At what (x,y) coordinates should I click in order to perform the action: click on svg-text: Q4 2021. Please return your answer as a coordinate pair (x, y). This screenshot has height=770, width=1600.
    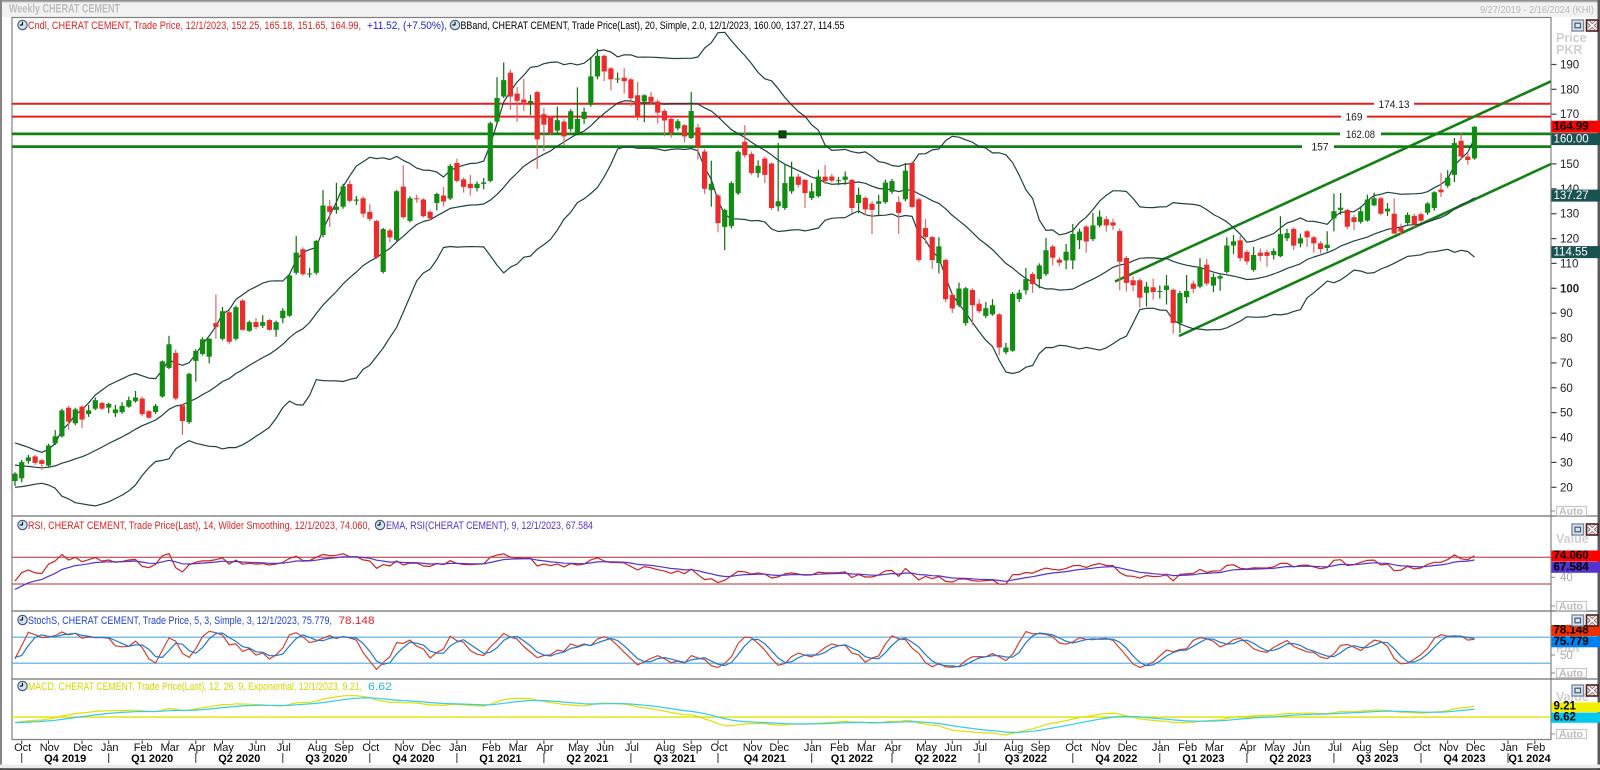
    Looking at the image, I should click on (765, 759).